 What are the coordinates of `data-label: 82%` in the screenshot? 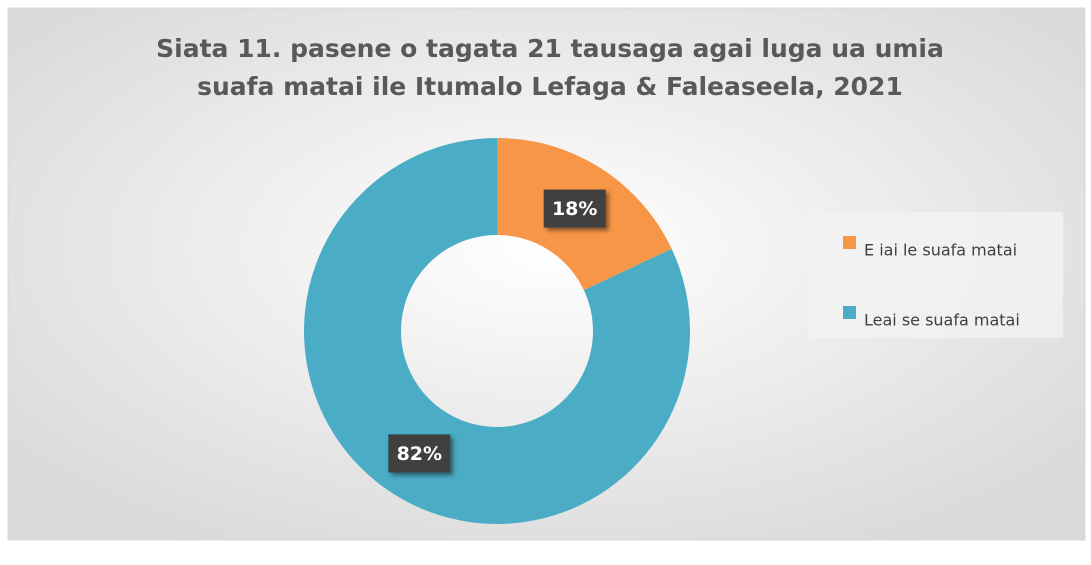 It's located at (419, 454).